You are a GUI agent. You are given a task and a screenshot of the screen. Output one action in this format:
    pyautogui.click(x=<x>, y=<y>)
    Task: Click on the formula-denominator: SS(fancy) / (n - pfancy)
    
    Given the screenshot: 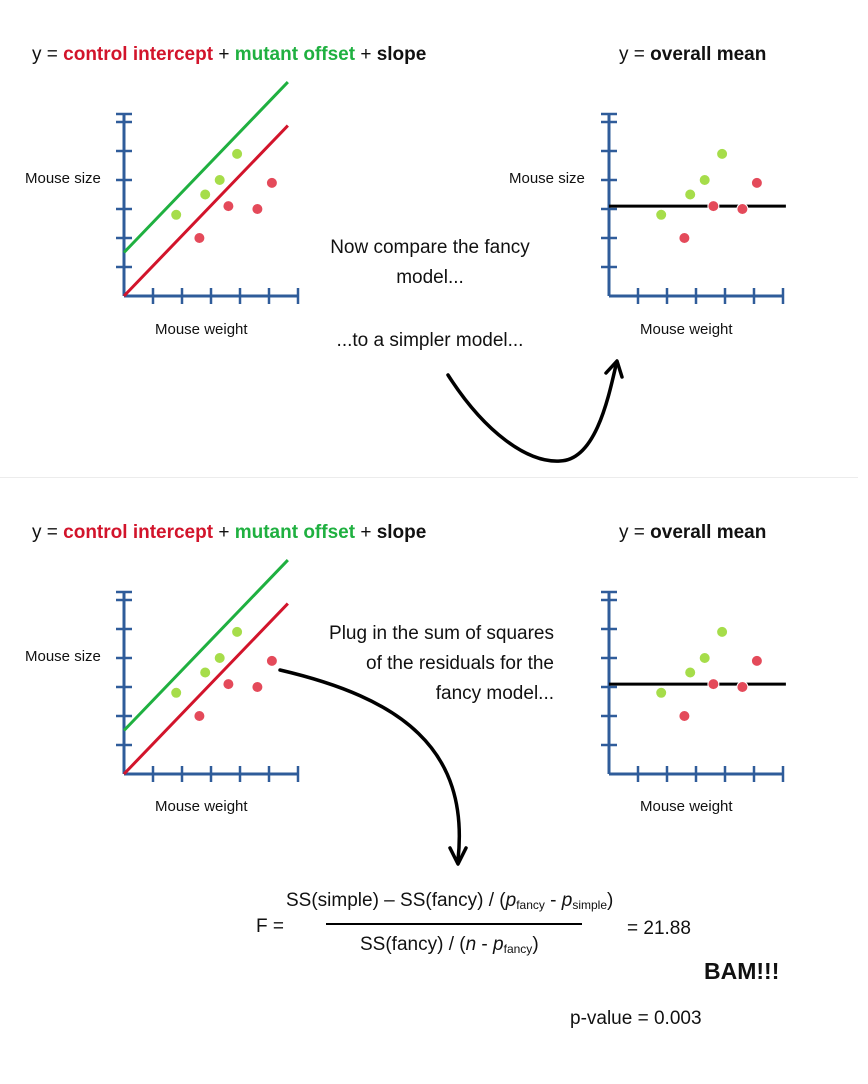 What is the action you would take?
    pyautogui.click(x=449, y=945)
    